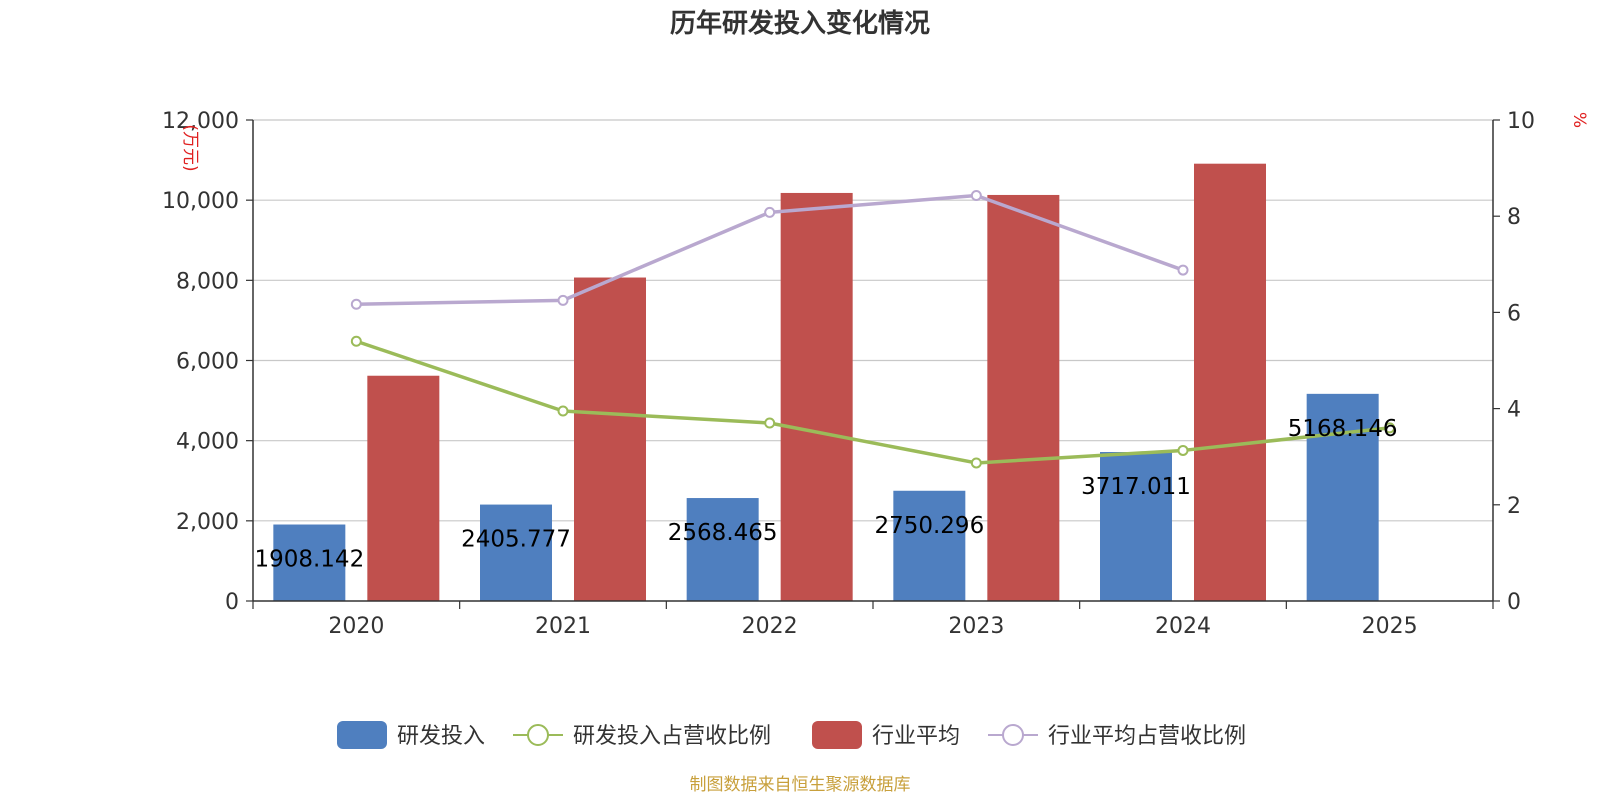 This screenshot has width=1600, height=800. What do you see at coordinates (1343, 429) in the screenshot?
I see `data-label-rd-2025: 5168.146` at bounding box center [1343, 429].